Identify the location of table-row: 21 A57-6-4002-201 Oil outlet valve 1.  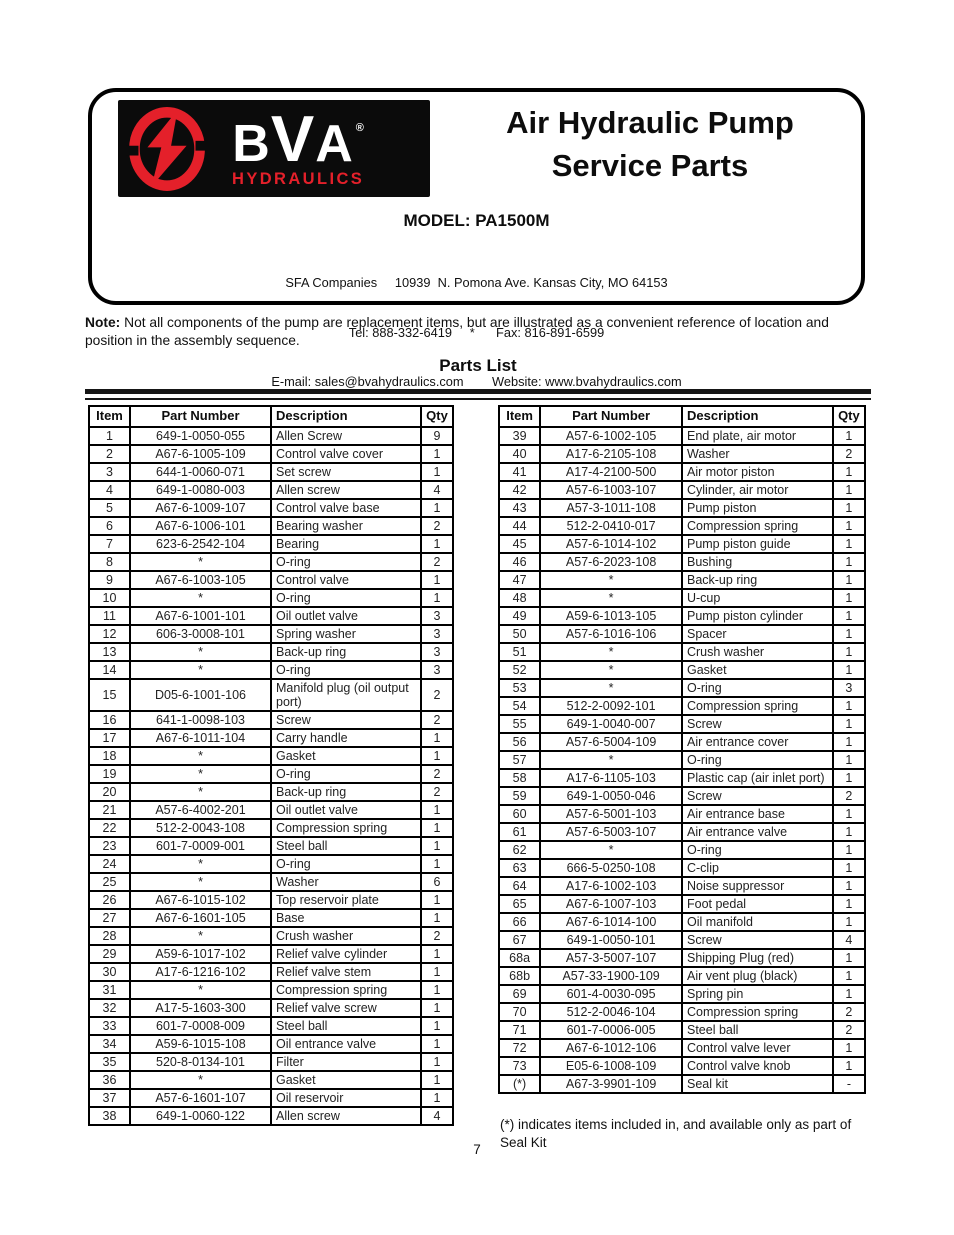
(271, 809).